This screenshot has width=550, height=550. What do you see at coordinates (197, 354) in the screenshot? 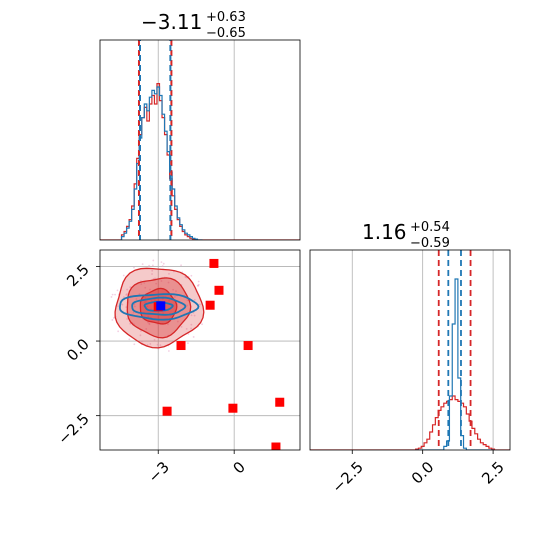
I see `contours-and-points` at bounding box center [197, 354].